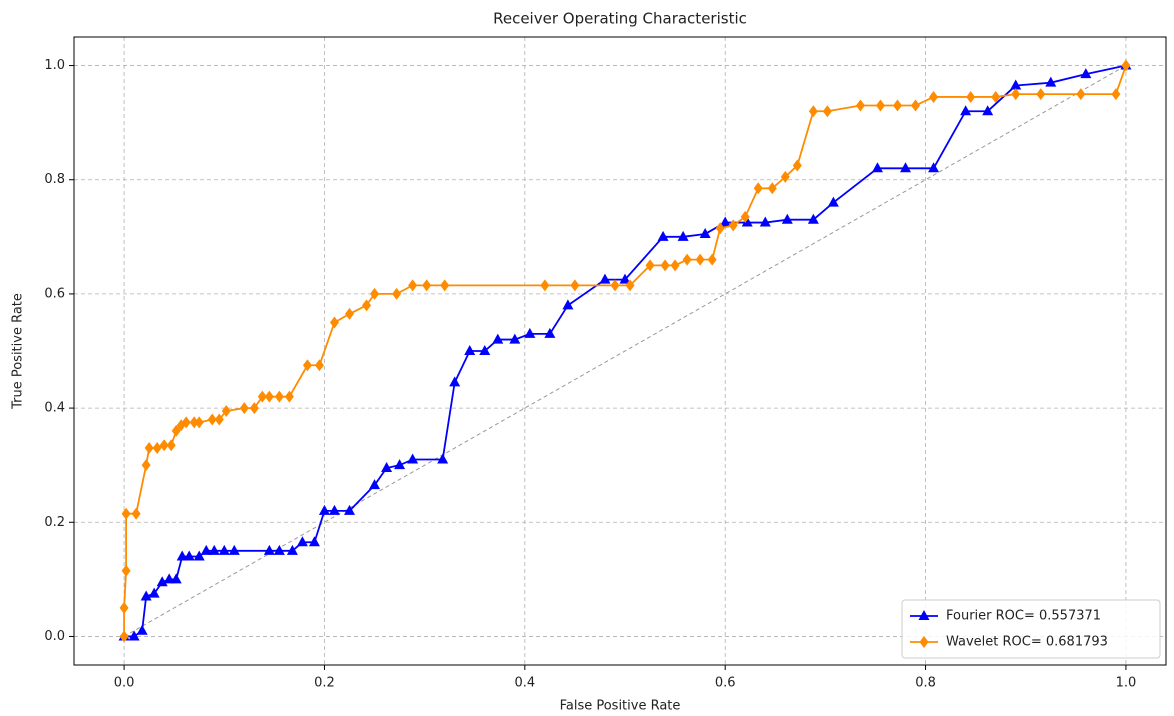  Describe the element at coordinates (1027, 642) in the screenshot. I see `legend-label: Wavelet ROC= 0.681793` at that location.